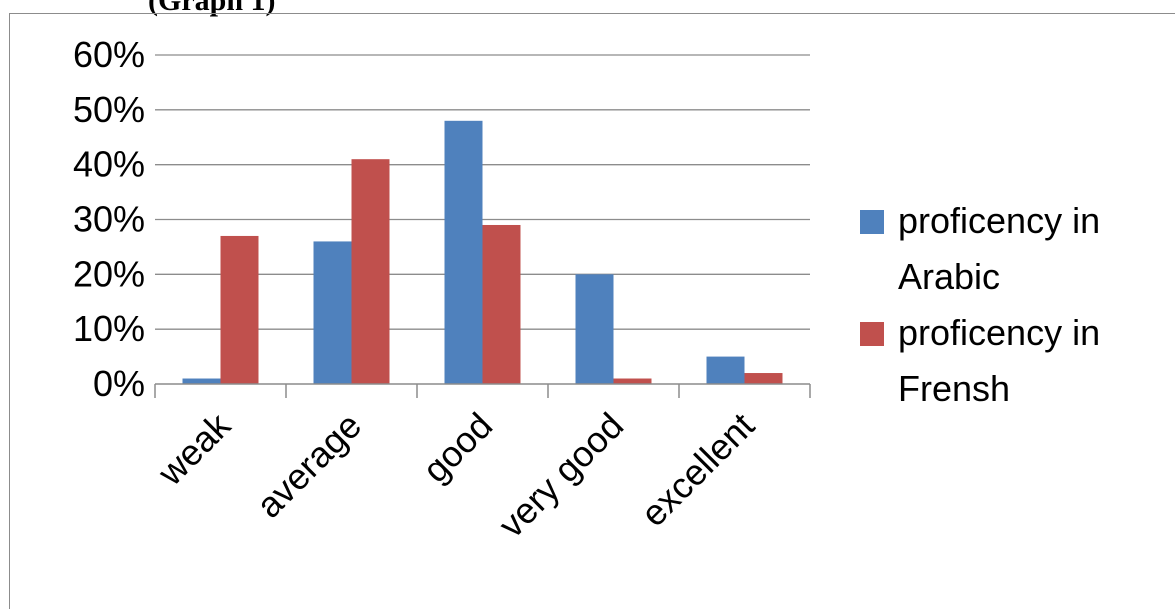 This screenshot has width=1175, height=609. I want to click on y-tick-label: 0%, so click(119, 383).